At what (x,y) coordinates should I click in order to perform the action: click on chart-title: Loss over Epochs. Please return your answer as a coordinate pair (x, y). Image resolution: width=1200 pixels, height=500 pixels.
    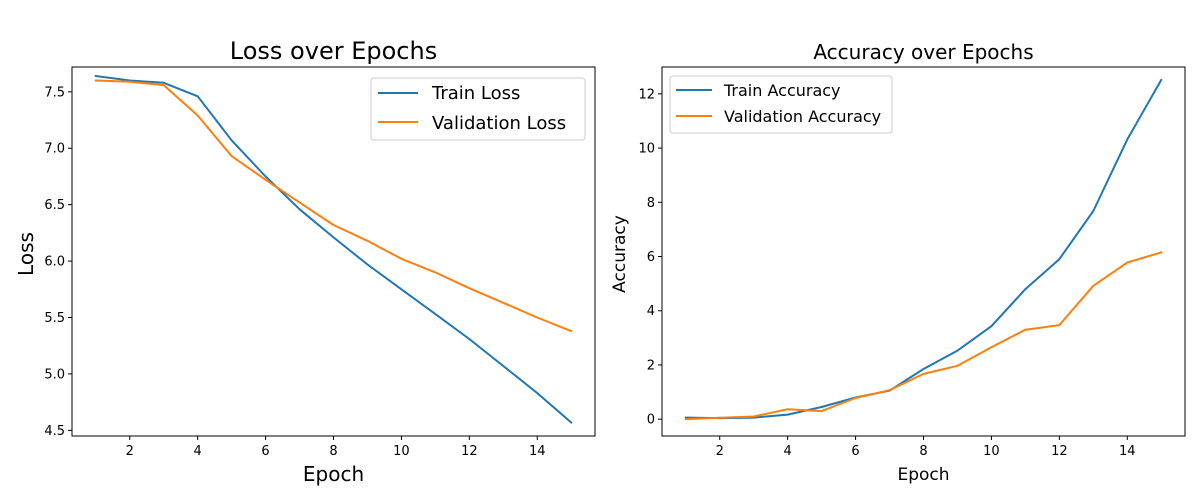
    Looking at the image, I should click on (333, 51).